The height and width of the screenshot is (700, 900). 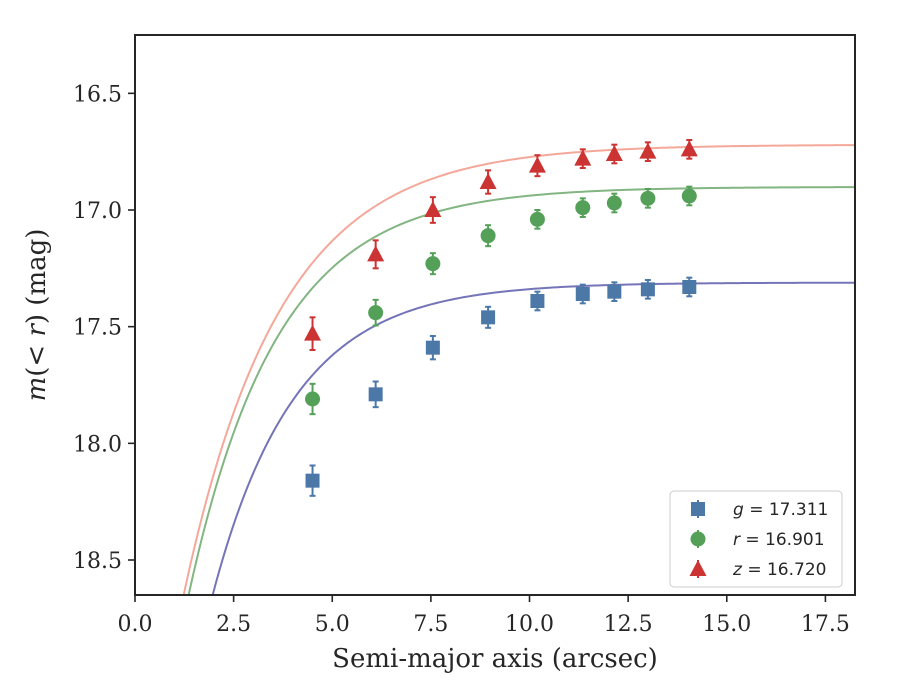 I want to click on legend-label-z: z = 16.720, so click(x=779, y=570).